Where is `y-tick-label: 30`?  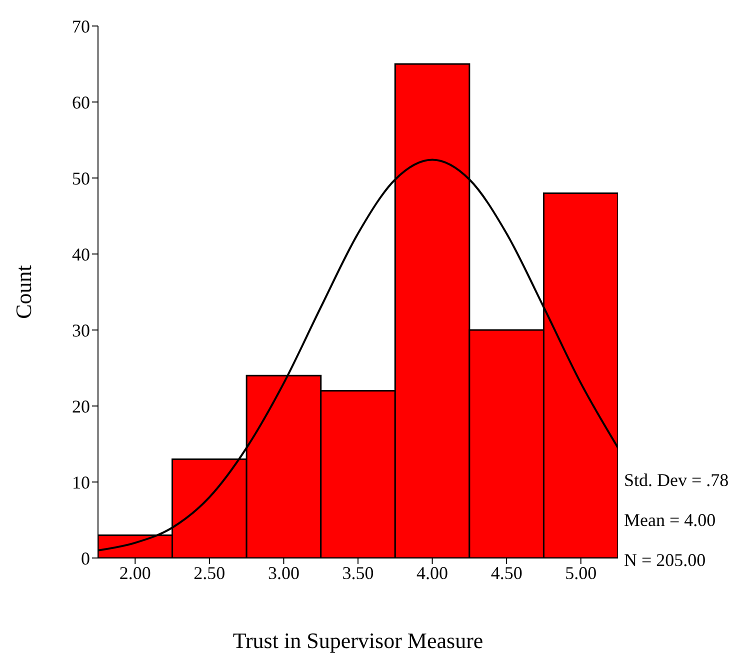 y-tick-label: 30 is located at coordinates (81, 330).